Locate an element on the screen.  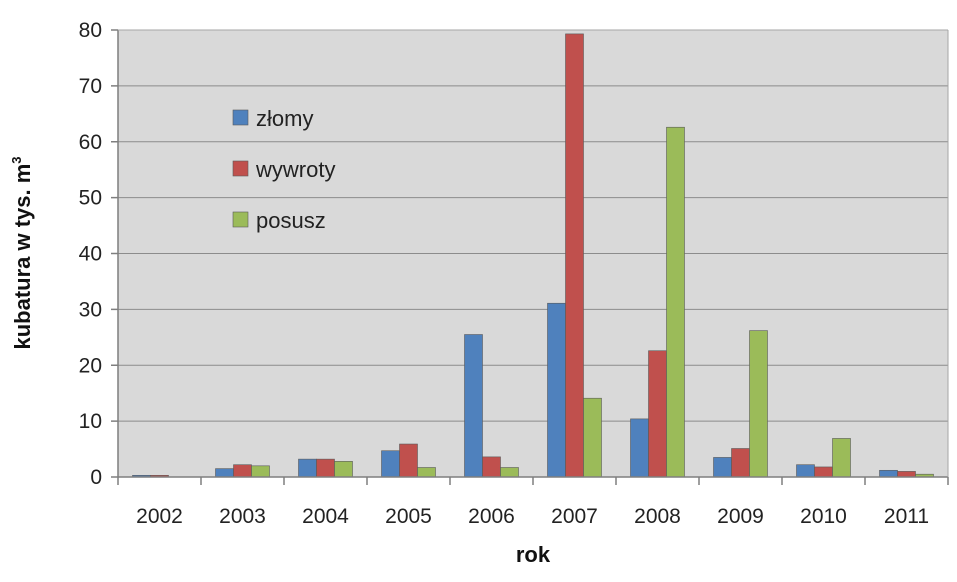
legend: złomy wywroty posusz is located at coordinates (283, 169).